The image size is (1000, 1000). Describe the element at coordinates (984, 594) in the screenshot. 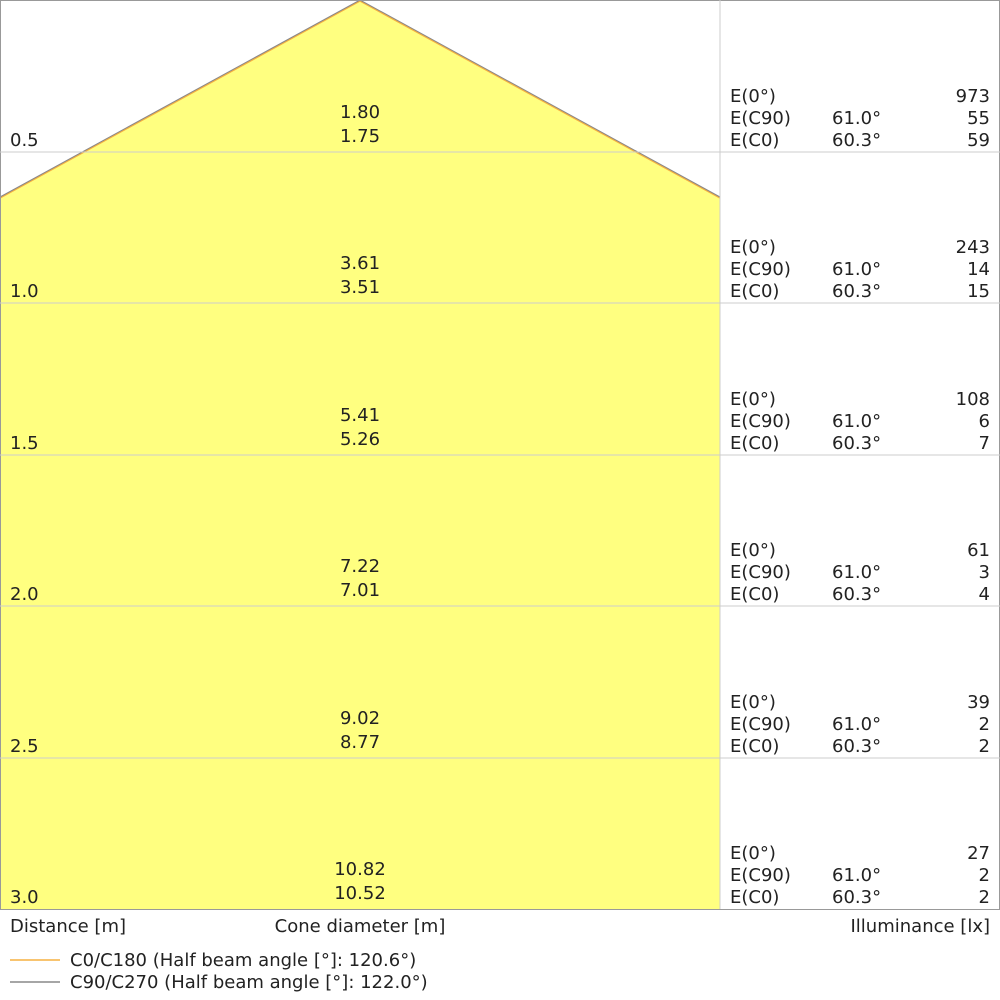

I see `ec0-value: 4` at that location.